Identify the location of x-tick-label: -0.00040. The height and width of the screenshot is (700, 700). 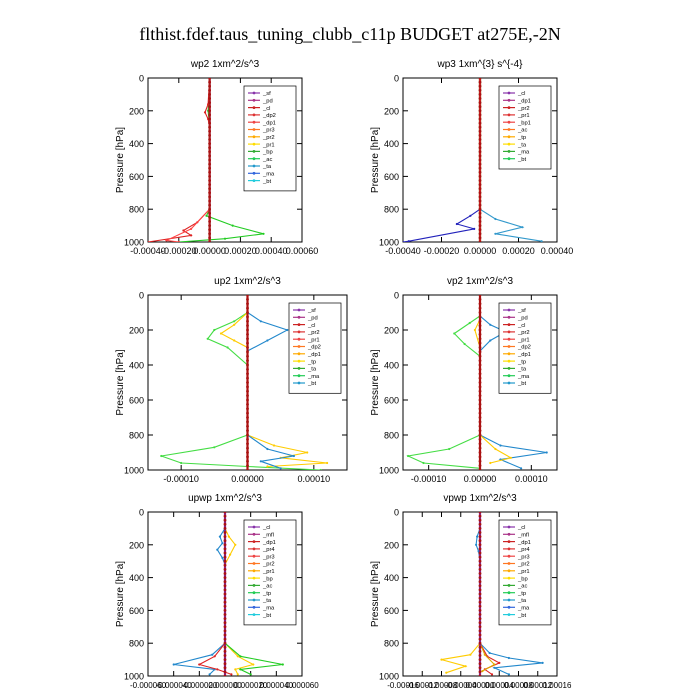
(148, 251).